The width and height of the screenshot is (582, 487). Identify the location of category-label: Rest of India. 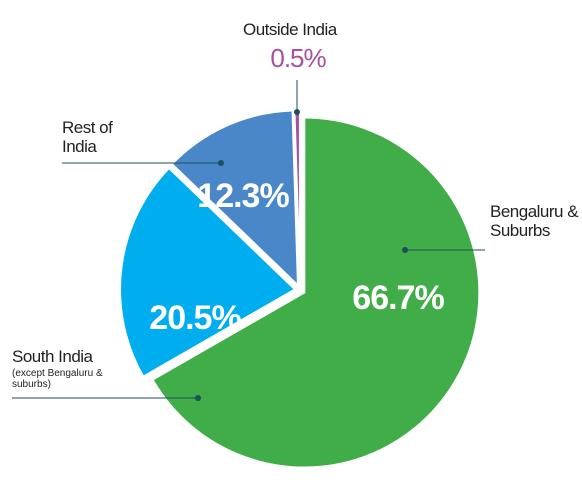
(87, 137).